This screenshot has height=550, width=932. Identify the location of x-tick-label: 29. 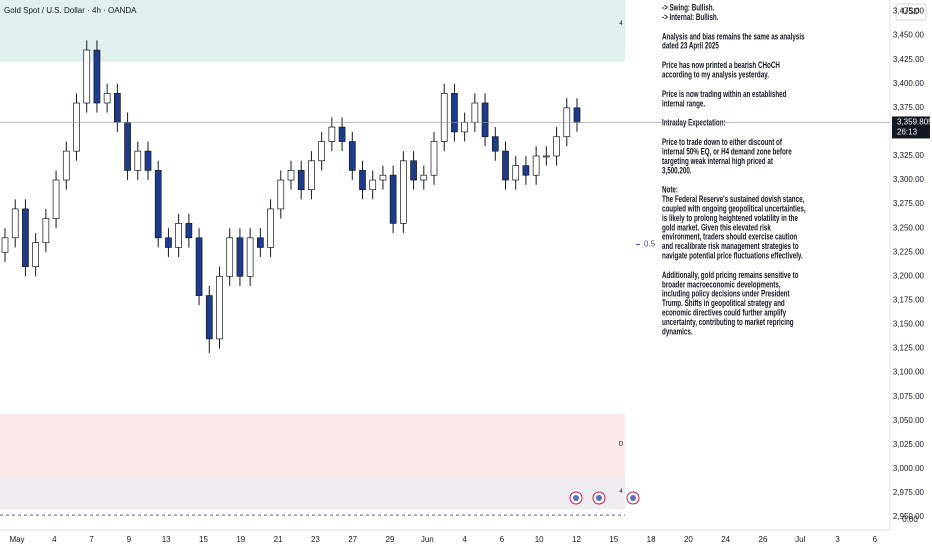
(390, 539).